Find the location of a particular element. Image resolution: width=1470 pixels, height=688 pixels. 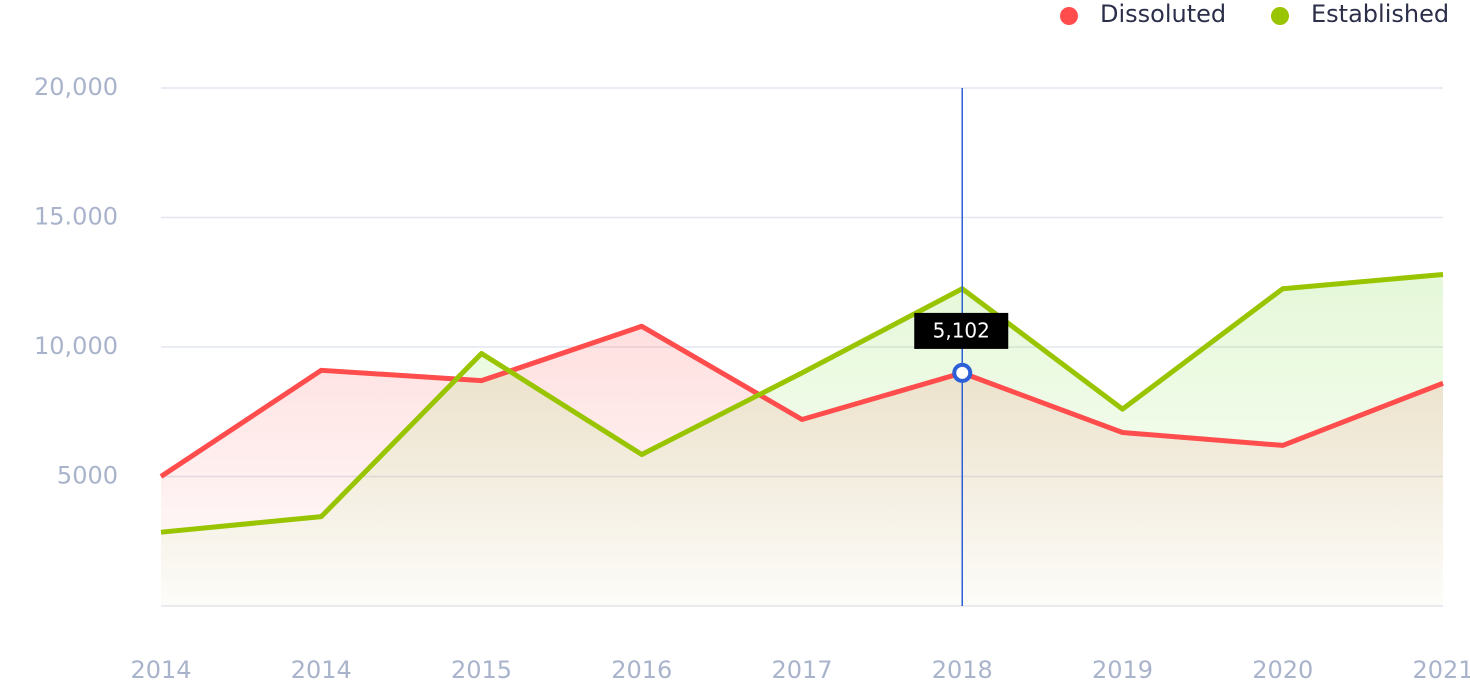

legend-label: Established is located at coordinates (1380, 14).